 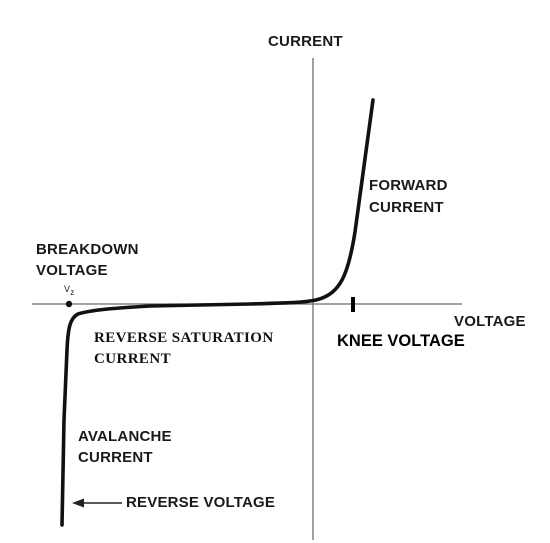 I want to click on breakdown-voltage-symbol: Vz, so click(x=69, y=291).